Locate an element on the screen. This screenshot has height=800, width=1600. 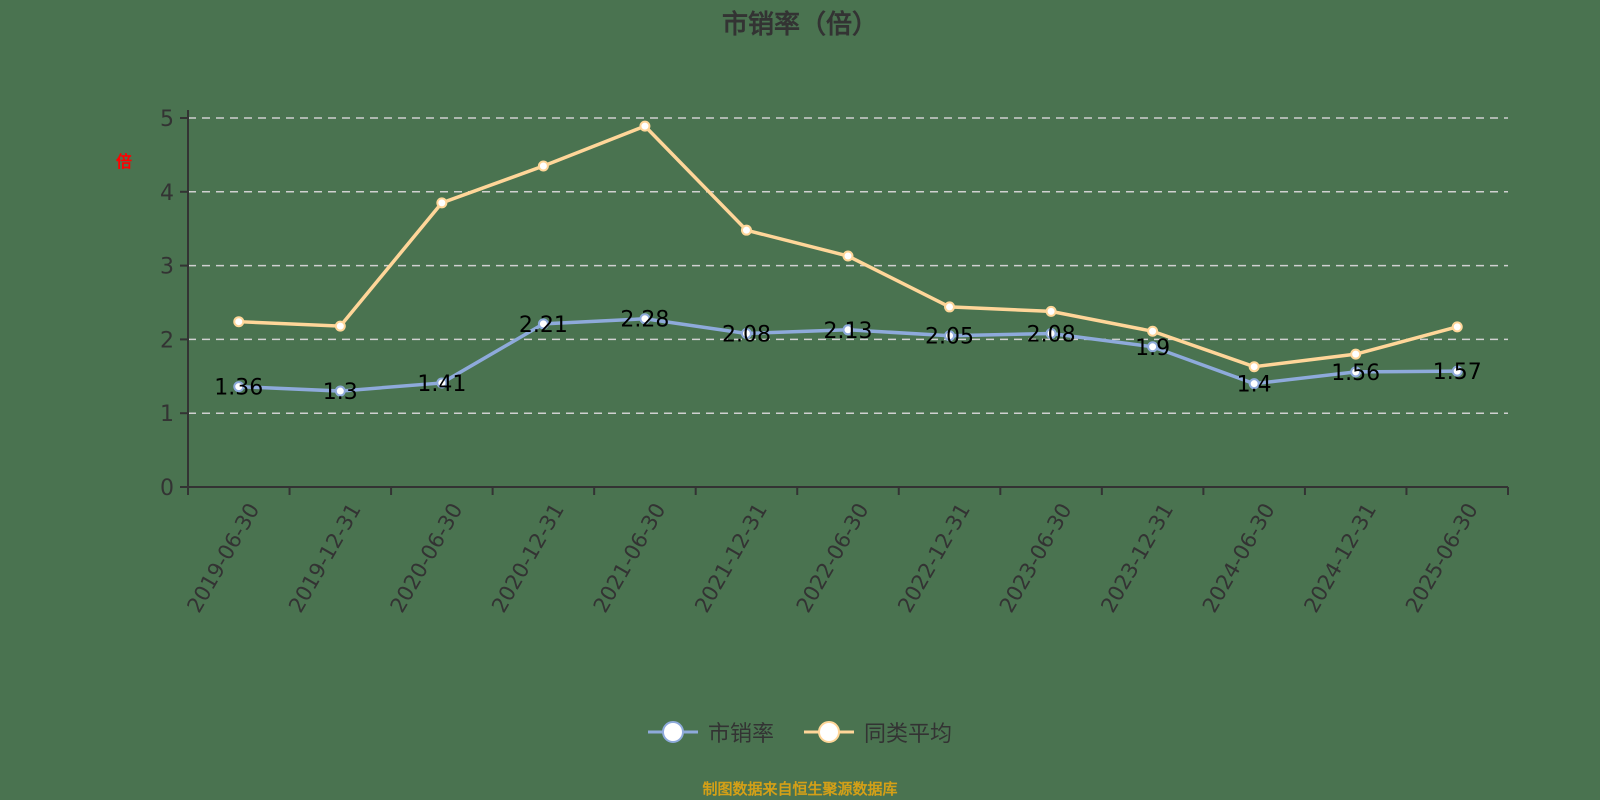
legend: 市销率 同类平均 is located at coordinates (800, 732).